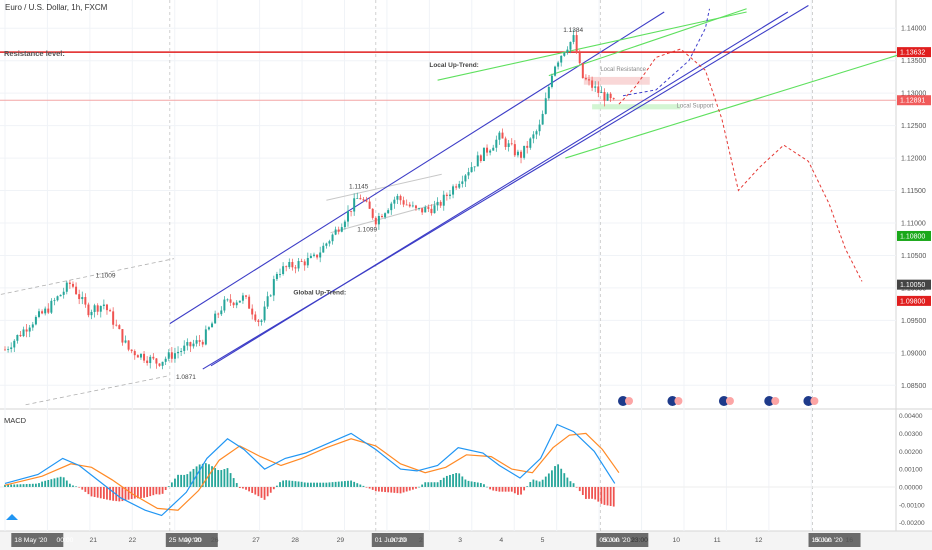  I want to click on chart-title: Euro / U.S. Dollar, 1h, FXCM, so click(56, 7).